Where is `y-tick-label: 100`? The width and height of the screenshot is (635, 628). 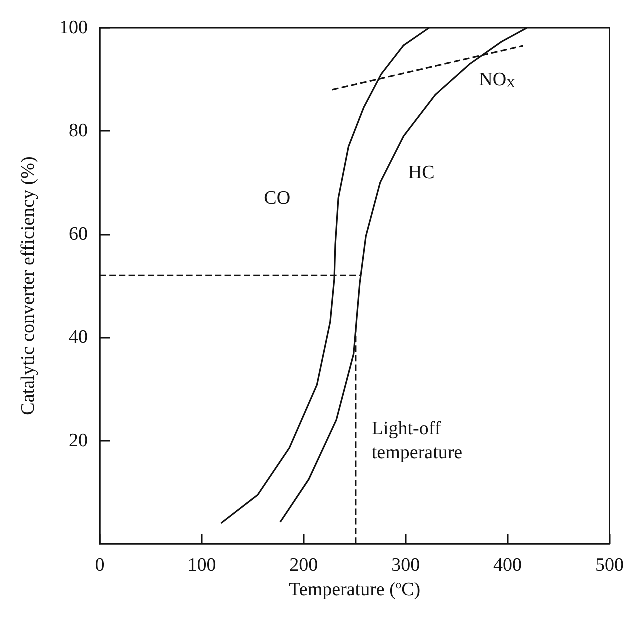
y-tick-label: 100 is located at coordinates (74, 28).